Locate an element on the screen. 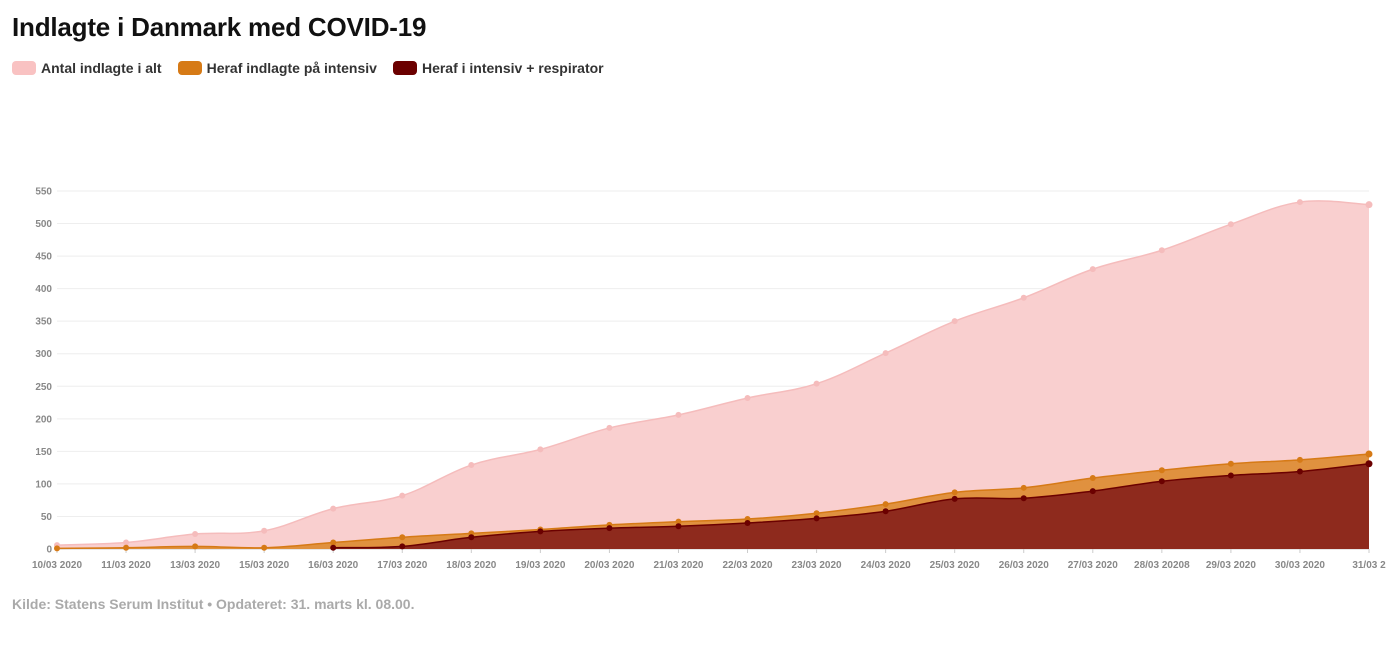 This screenshot has width=1396, height=650. x-tick-label: 13/03 2020 is located at coordinates (195, 565).